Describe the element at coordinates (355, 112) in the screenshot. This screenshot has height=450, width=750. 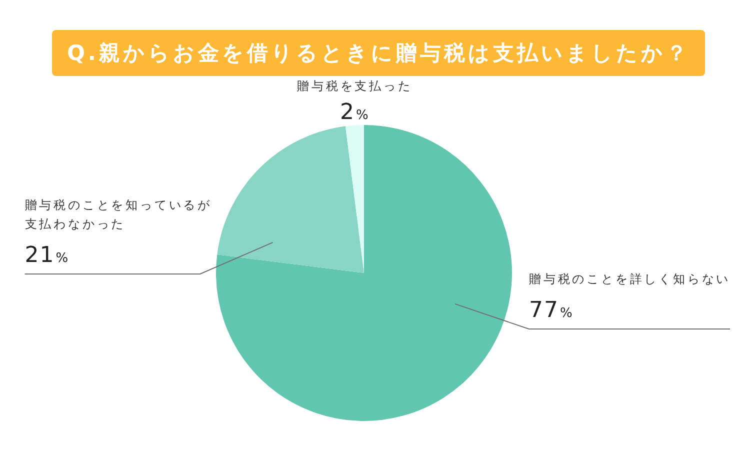
I see `data-label: 2%` at that location.